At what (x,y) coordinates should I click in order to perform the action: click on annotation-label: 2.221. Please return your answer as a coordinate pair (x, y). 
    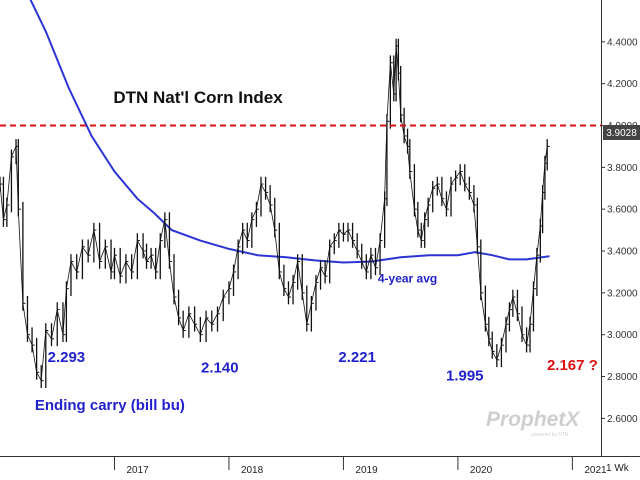
    Looking at the image, I should click on (357, 357).